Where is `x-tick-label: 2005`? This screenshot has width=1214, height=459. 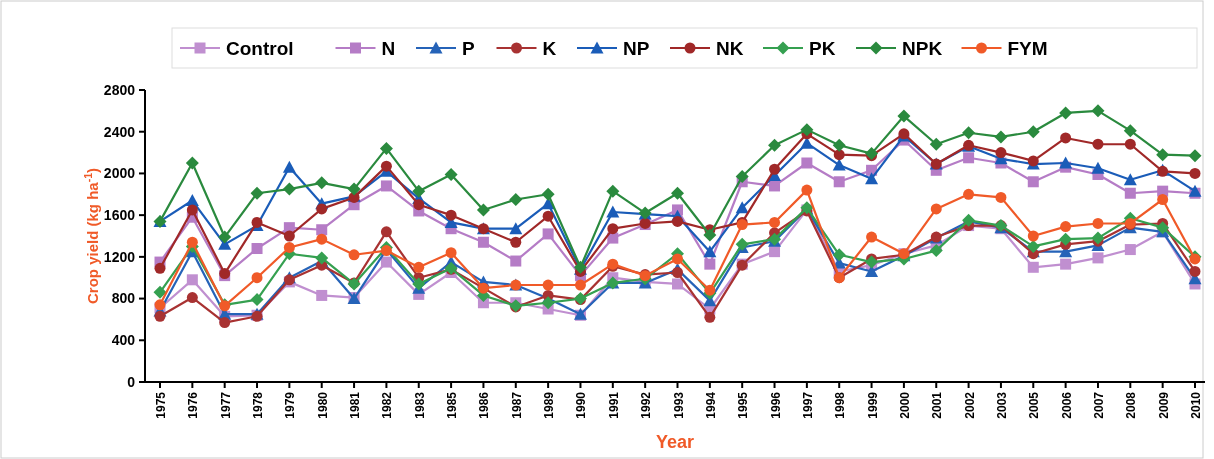
x-tick-label: 2005 is located at coordinates (1034, 405).